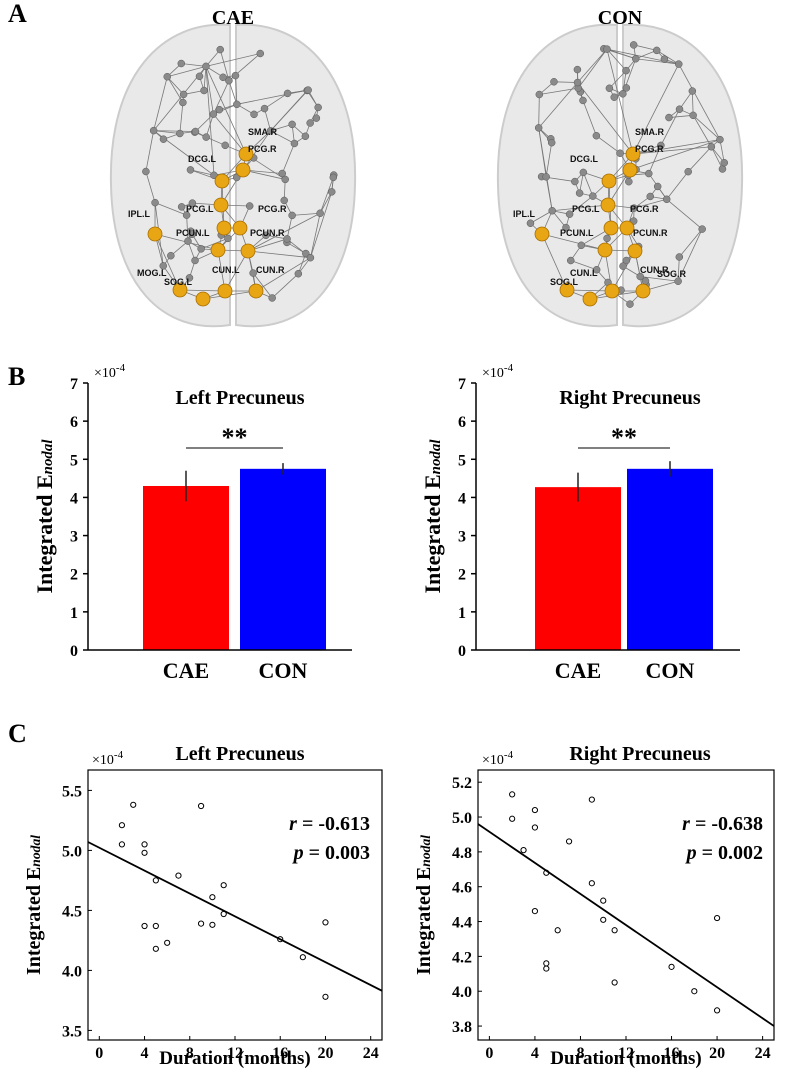 The width and height of the screenshot is (787, 1070). I want to click on y-tick-label: 7, so click(74, 384).